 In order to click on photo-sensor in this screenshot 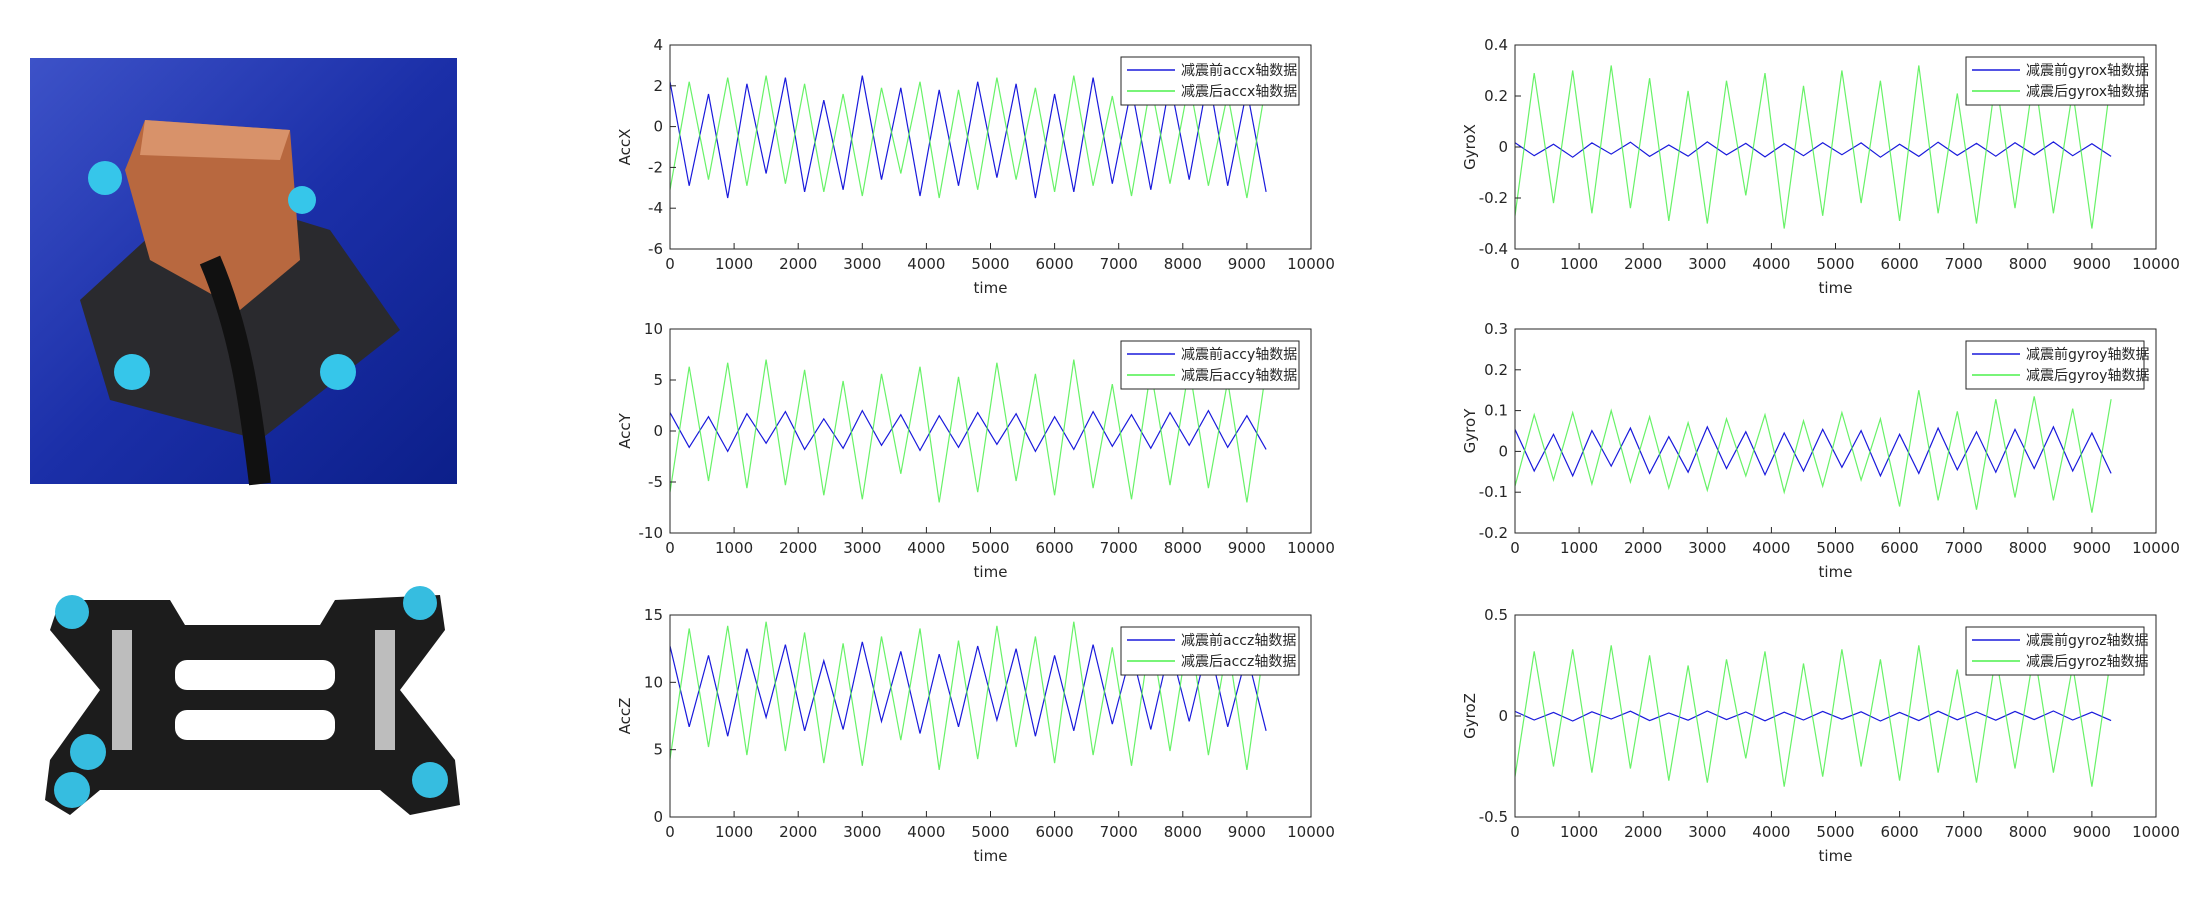, I will do `click(243, 272)`.